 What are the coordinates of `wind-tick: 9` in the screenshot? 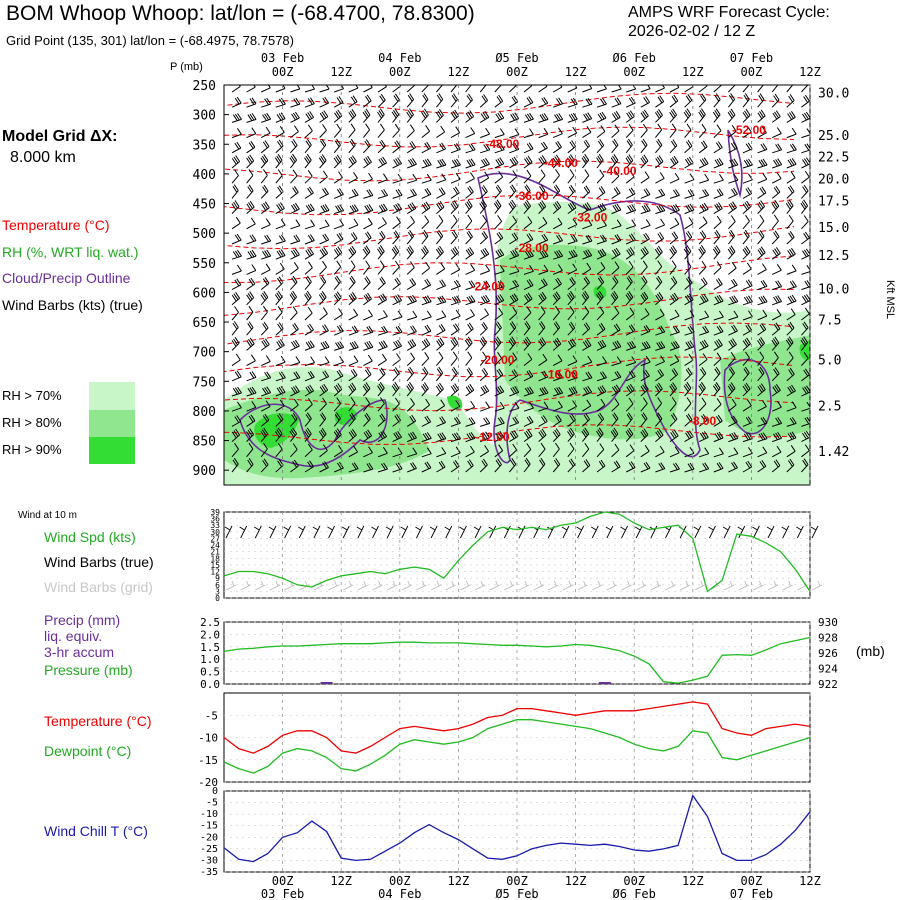 It's located at (217, 578).